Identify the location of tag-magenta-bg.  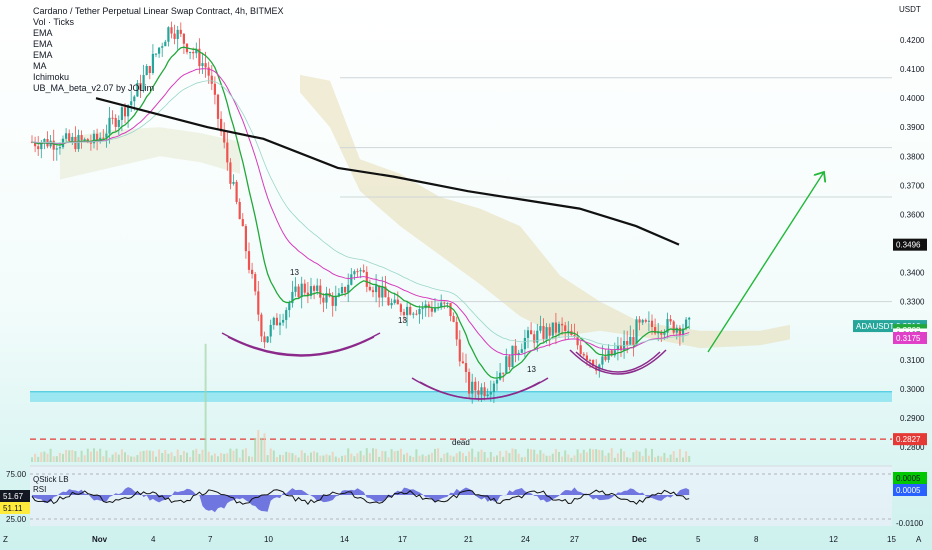
(910, 337).